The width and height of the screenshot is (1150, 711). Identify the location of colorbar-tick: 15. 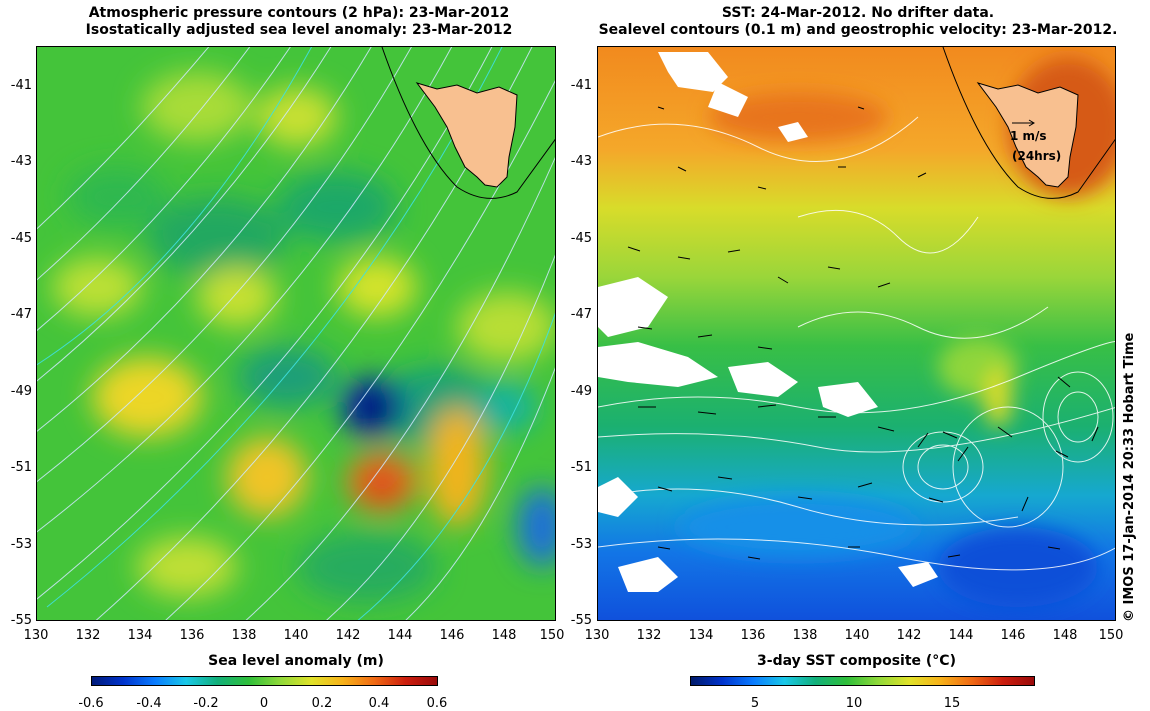
(952, 703).